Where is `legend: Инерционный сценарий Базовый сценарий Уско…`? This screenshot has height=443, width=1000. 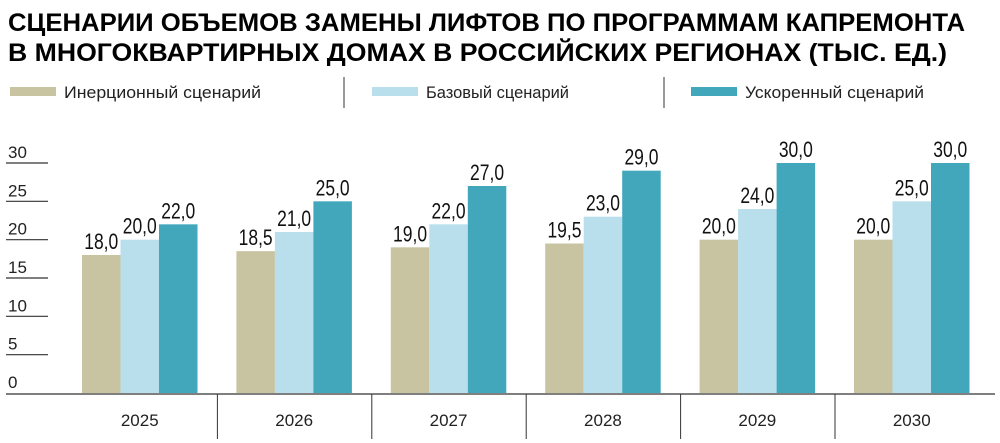 legend: Инерционный сценарий Базовый сценарий Уско… is located at coordinates (467, 92).